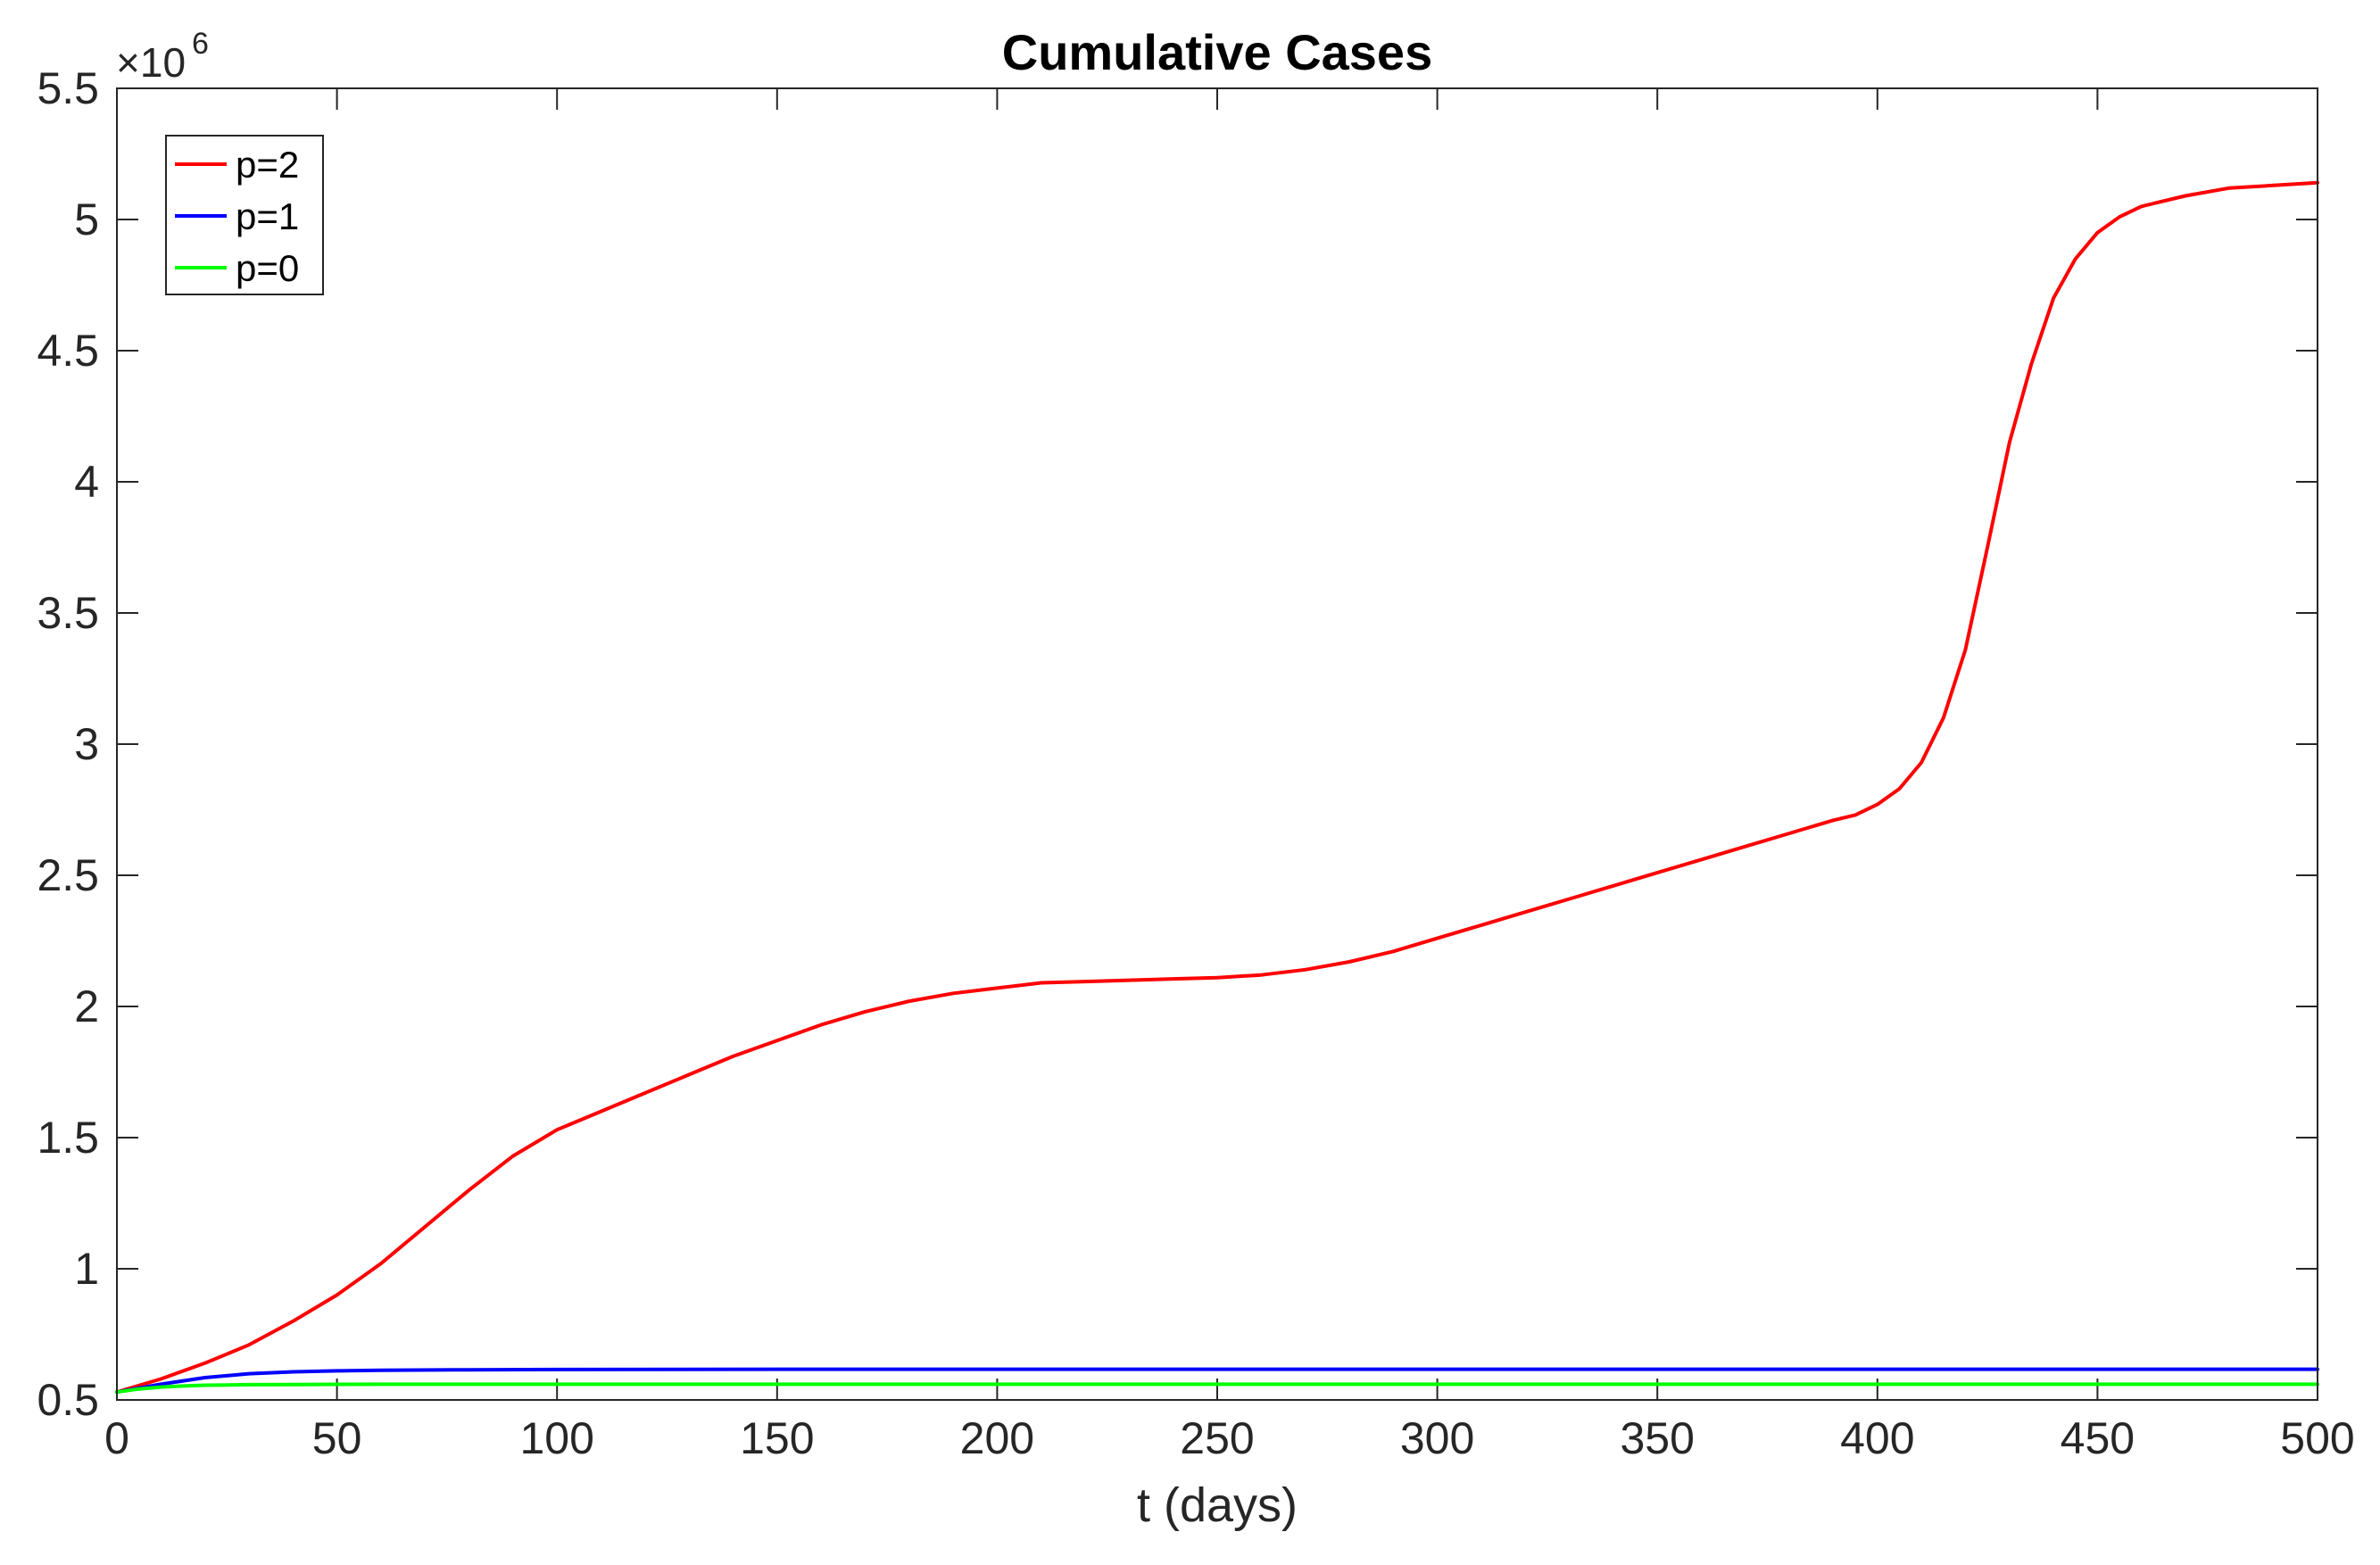 This screenshot has width=2380, height=1565. What do you see at coordinates (87, 744) in the screenshot?
I see `y-tick-label: 3` at bounding box center [87, 744].